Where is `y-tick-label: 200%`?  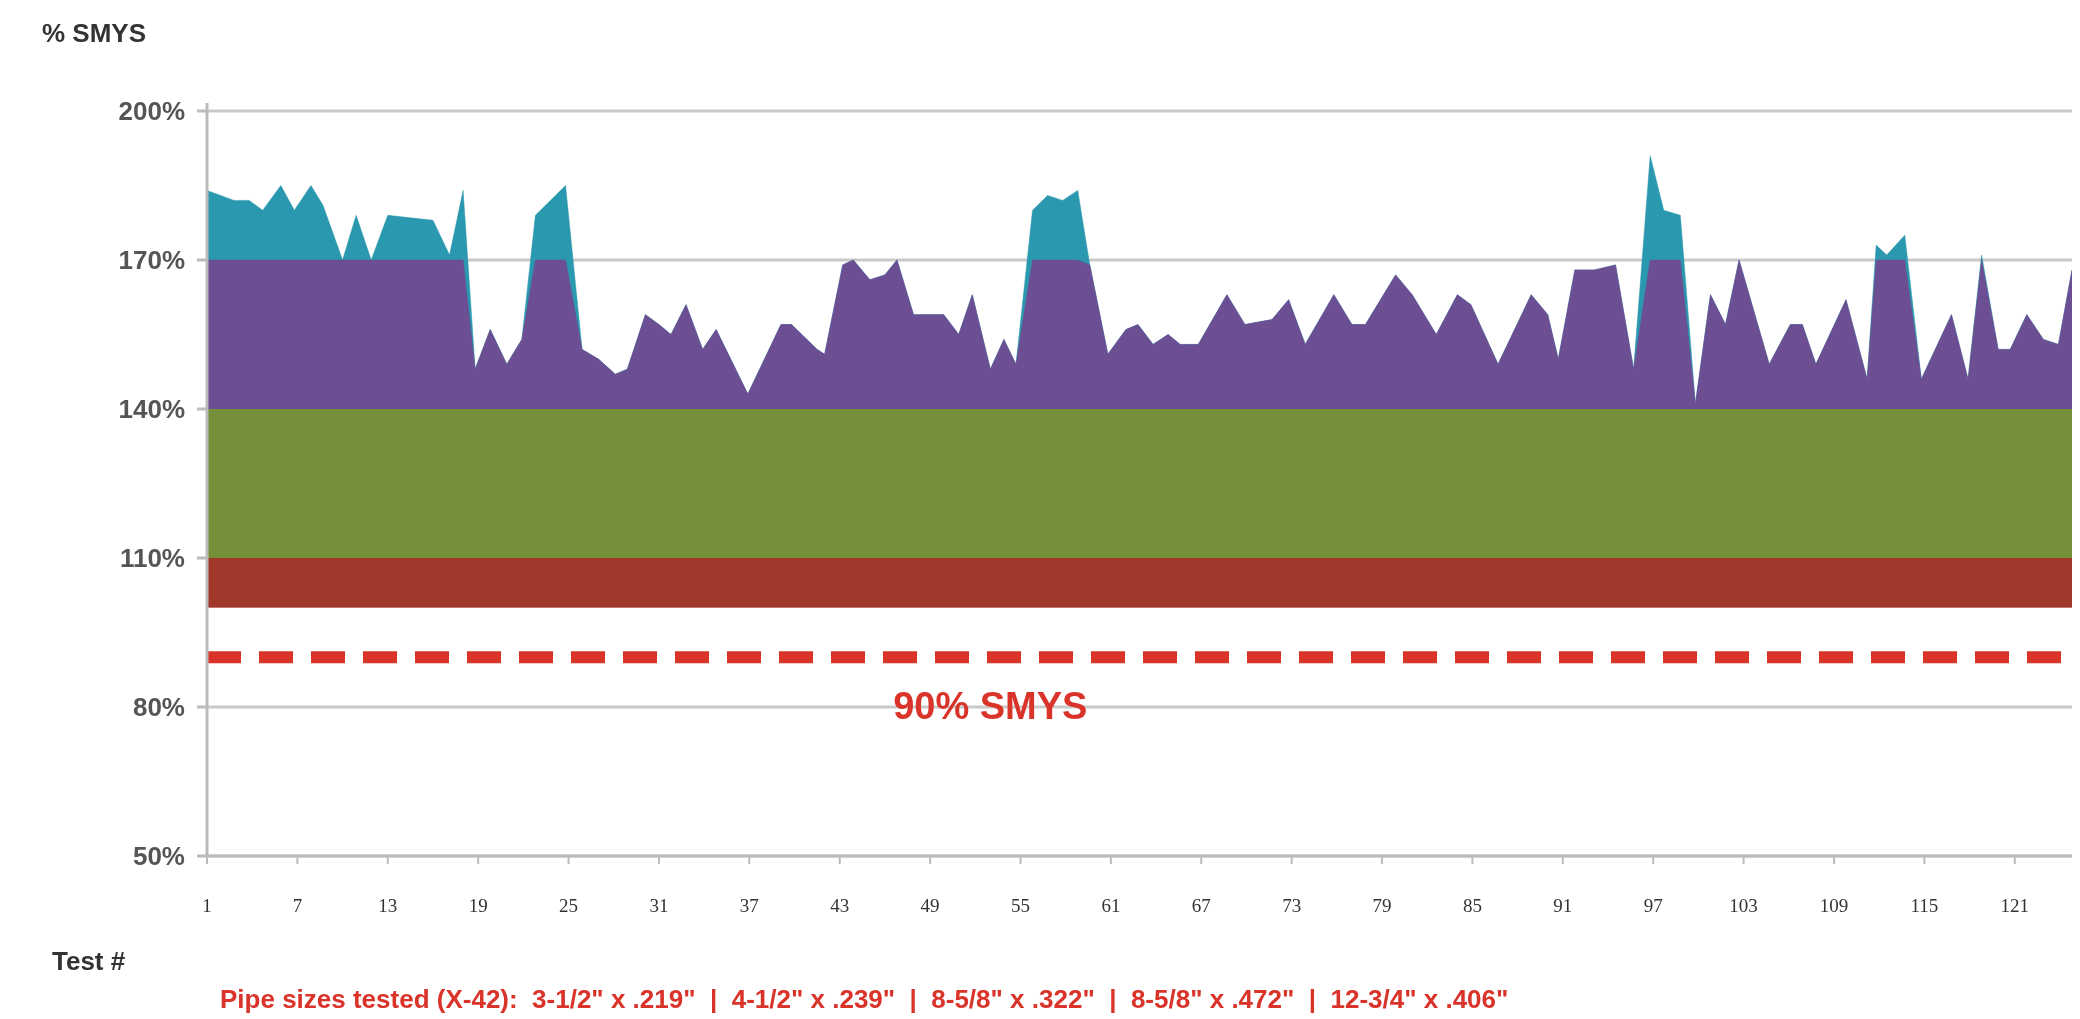
y-tick-label: 200% is located at coordinates (151, 111).